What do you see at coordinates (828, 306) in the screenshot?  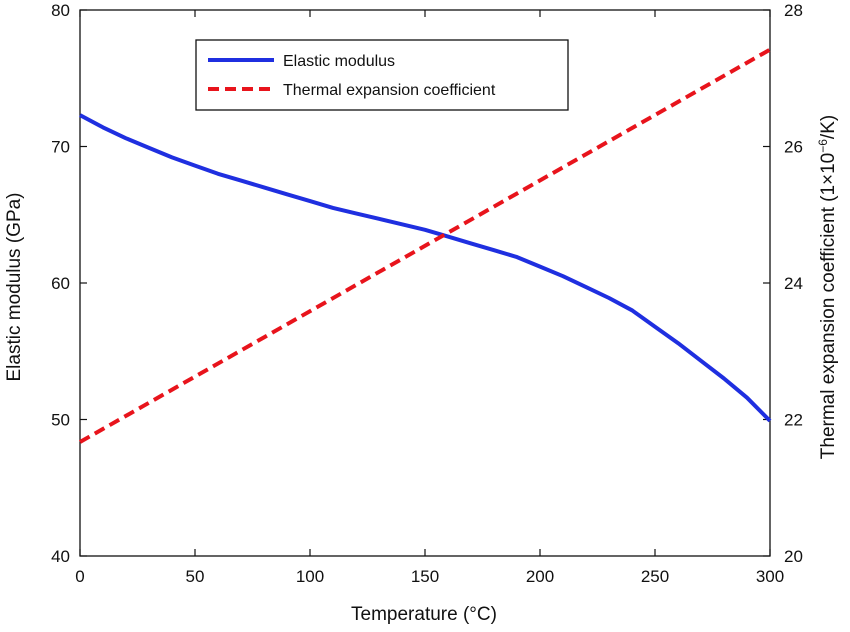 I see `right-y-axis-title-main: Thermal expansion coefficient (1×10` at bounding box center [828, 306].